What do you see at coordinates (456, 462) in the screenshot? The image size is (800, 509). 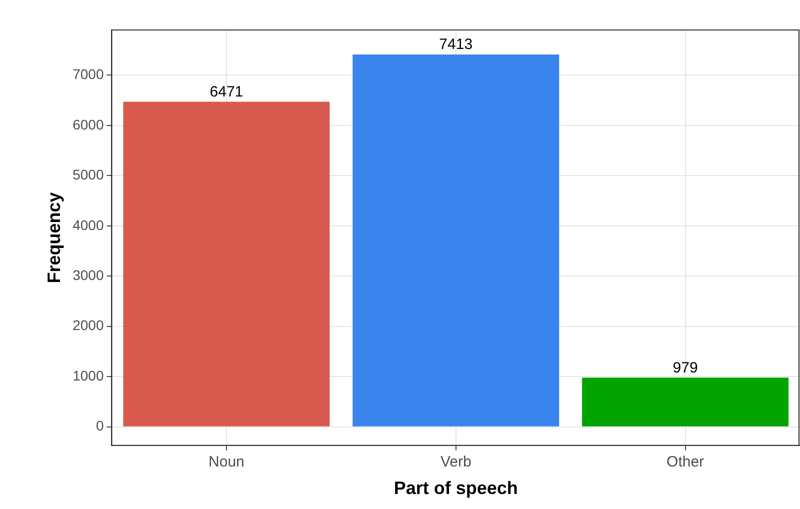 I see `x-tick-label: Verb` at bounding box center [456, 462].